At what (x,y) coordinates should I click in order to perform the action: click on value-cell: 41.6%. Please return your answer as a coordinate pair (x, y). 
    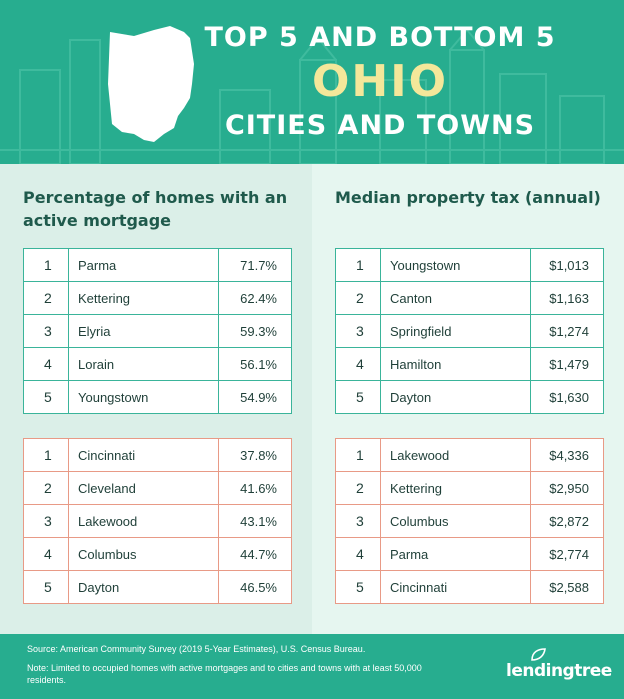
    Looking at the image, I should click on (255, 488).